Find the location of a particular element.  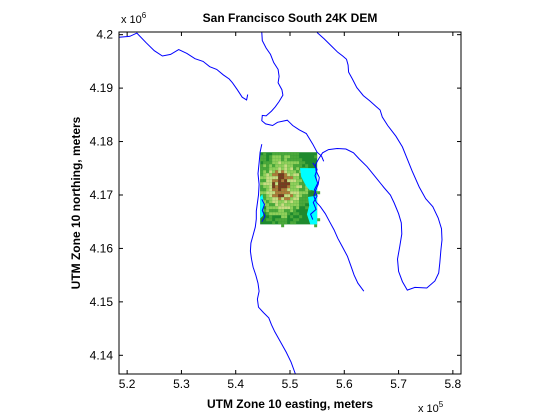

y-axis-label: UTM Zone 10 northing, meters is located at coordinates (76, 202).